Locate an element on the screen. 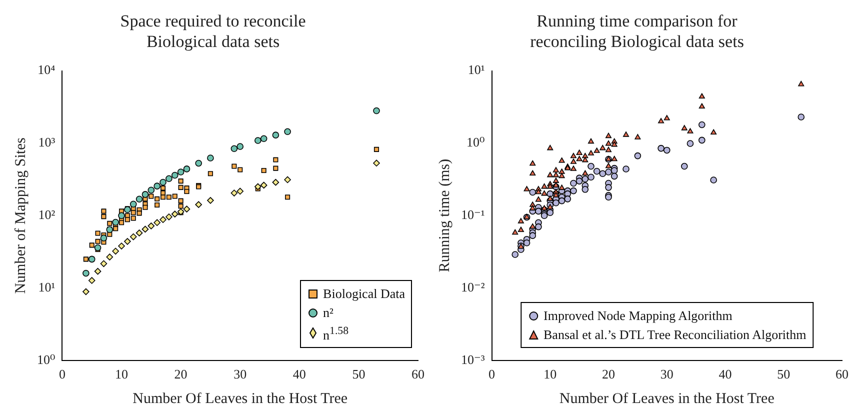 The height and width of the screenshot is (420, 865). legend-label: Improved Node Mapping Algorithm is located at coordinates (638, 316).